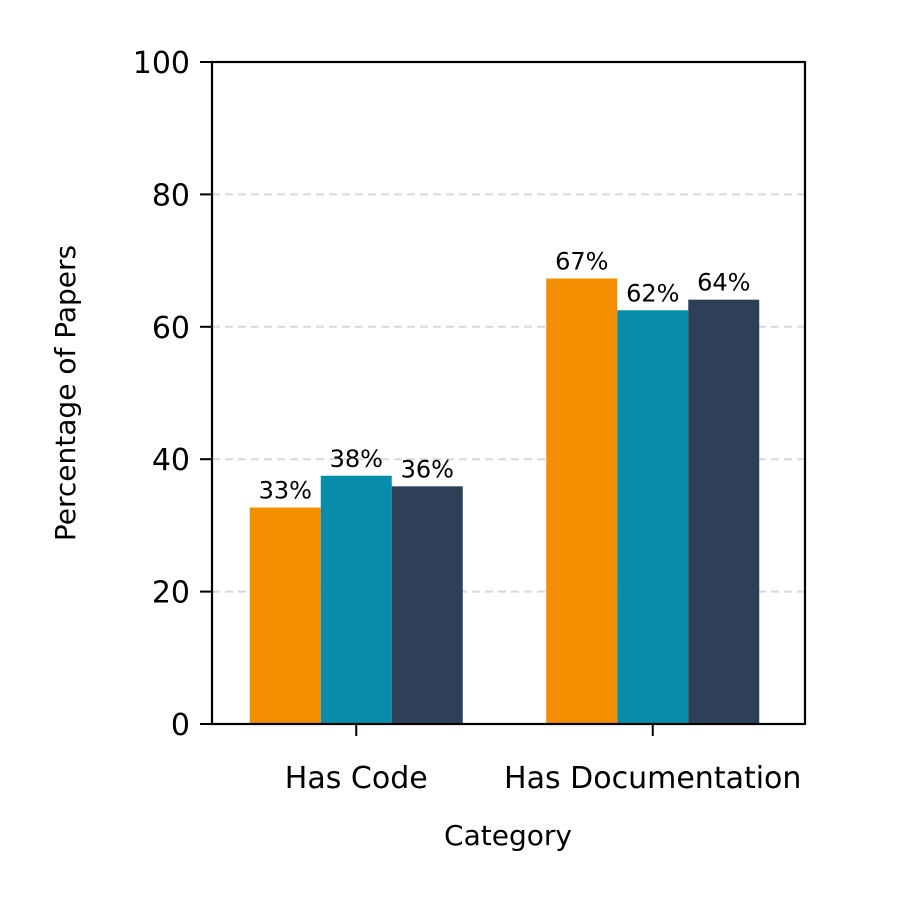 This screenshot has width=900, height=900. Describe the element at coordinates (171, 195) in the screenshot. I see `y-tick-label: 80` at that location.